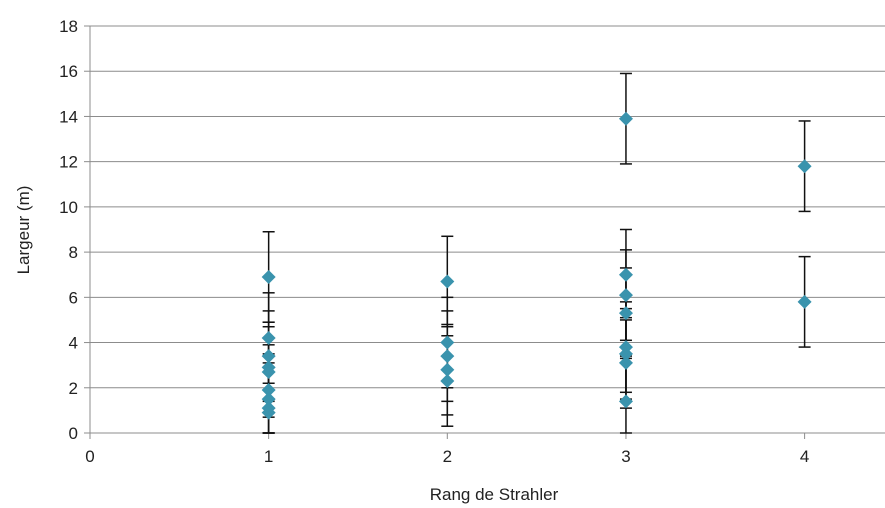 The image size is (885, 508). I want to click on y-tick-label: 10, so click(68, 207).